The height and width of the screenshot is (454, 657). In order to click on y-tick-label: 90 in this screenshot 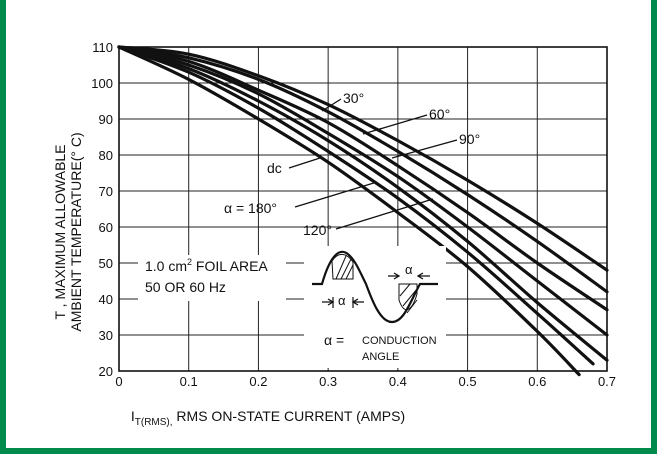, I will do `click(106, 119)`.